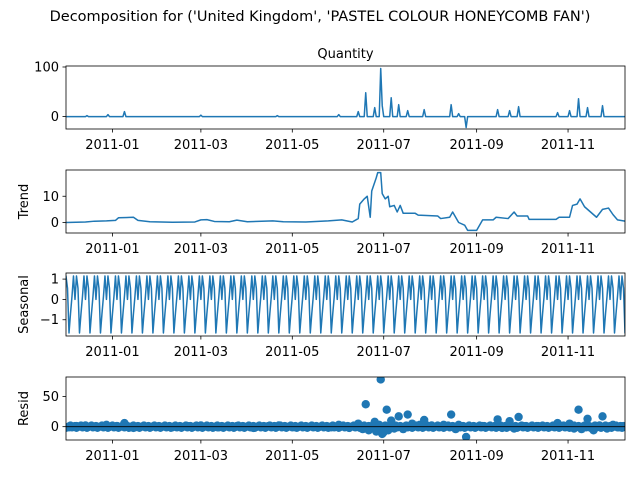 This screenshot has width=640, height=480. Describe the element at coordinates (292, 145) in the screenshot. I see `quantity-x-tick-label: 2011-05` at that location.